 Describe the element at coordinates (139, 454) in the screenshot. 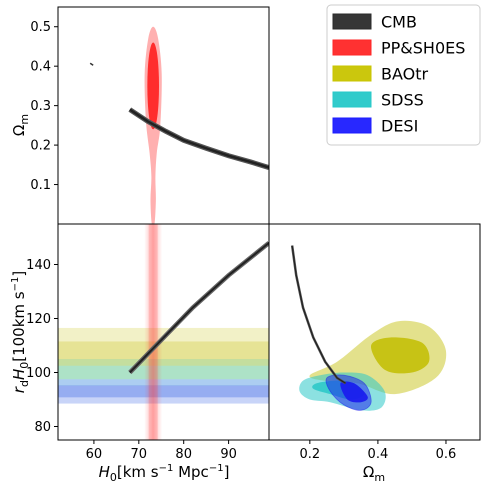

I see `xtick-label: 70` at that location.